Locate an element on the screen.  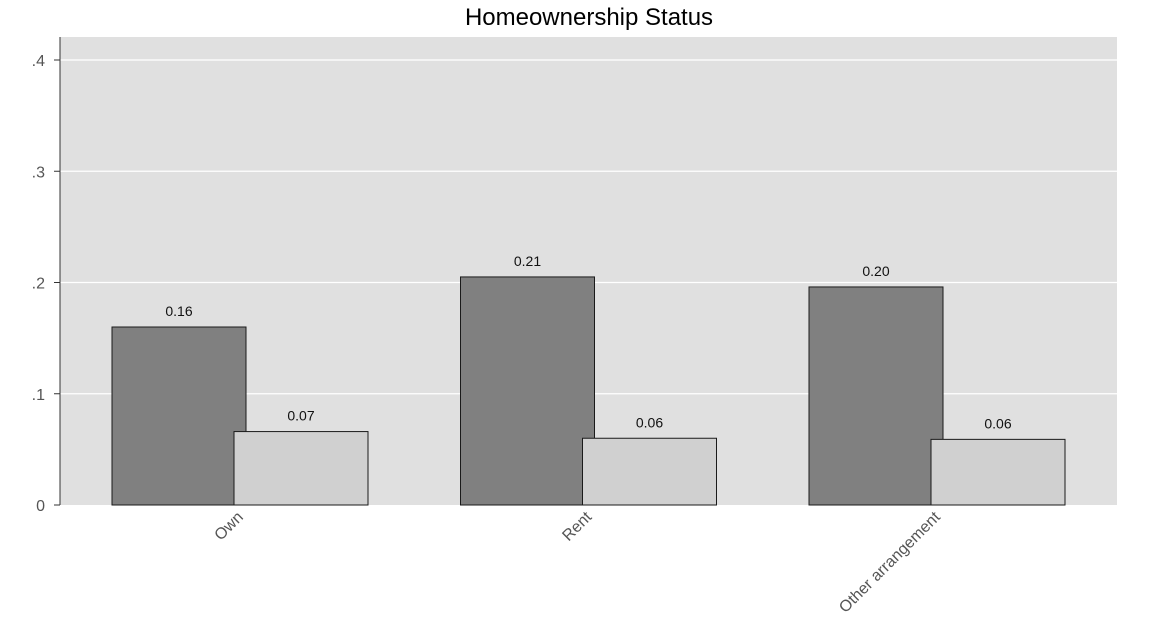
data-label: 0.20 is located at coordinates (875, 271).